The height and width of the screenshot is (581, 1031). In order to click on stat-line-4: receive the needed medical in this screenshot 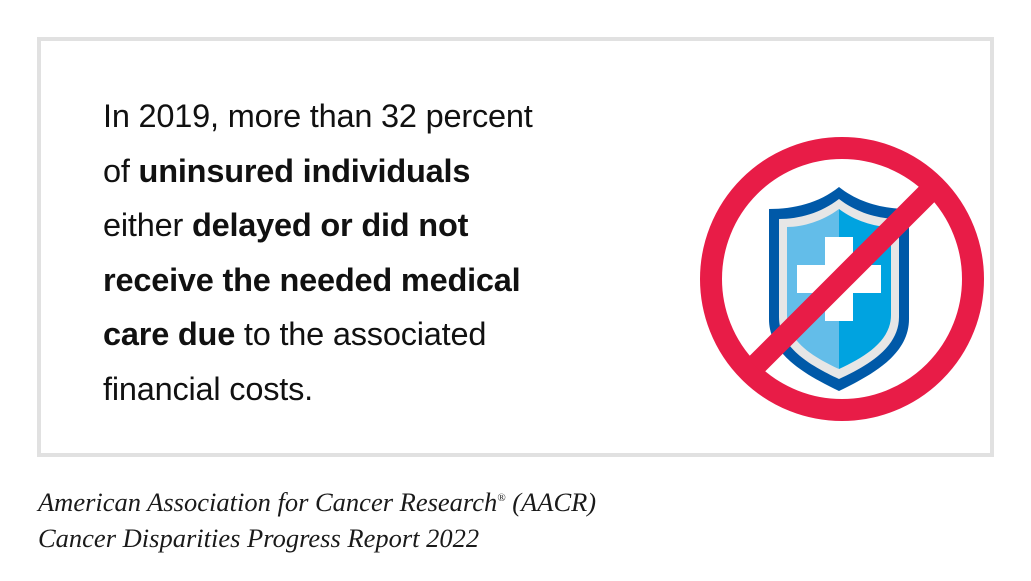, I will do `click(363, 280)`.